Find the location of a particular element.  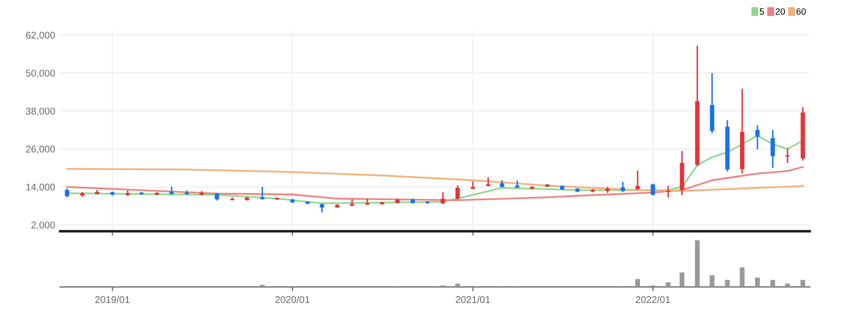

x-tick-label: 2021/01 is located at coordinates (473, 300).